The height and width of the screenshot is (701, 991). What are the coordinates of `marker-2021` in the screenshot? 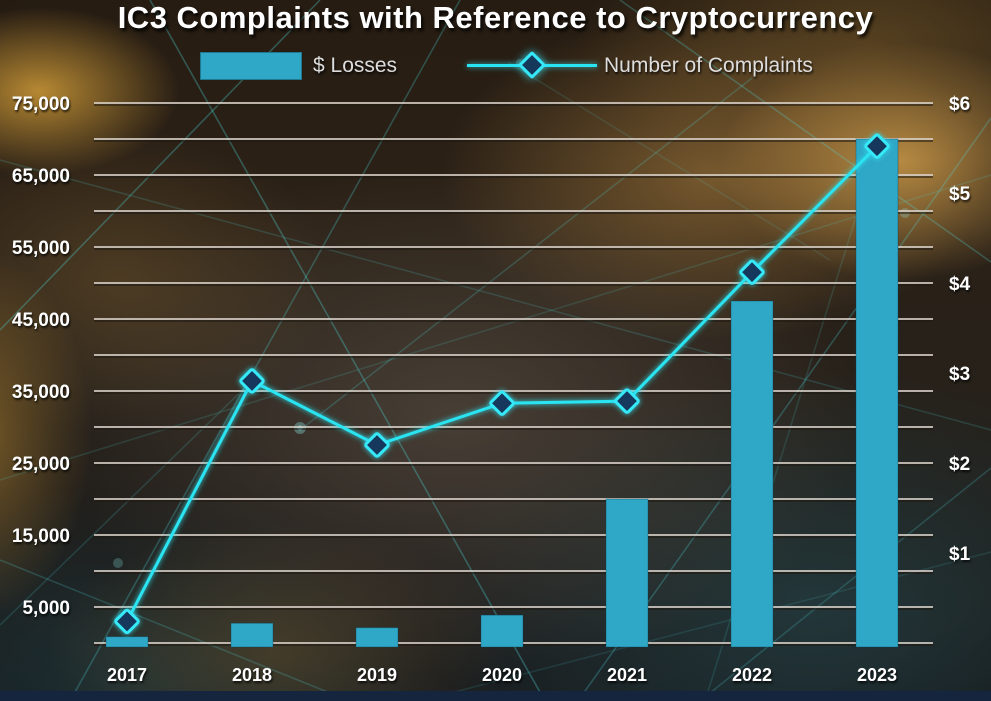 It's located at (627, 401).